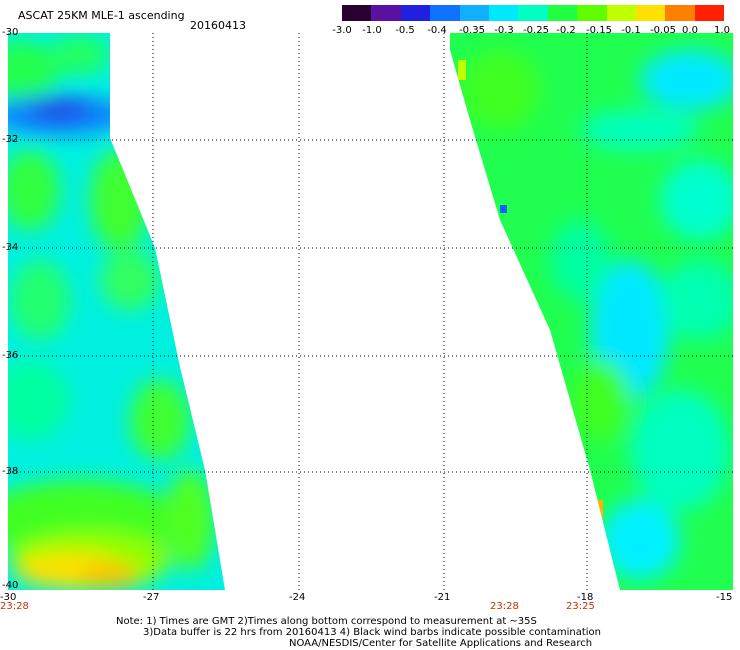  I want to click on colorbar-label: -0.05, so click(663, 30).